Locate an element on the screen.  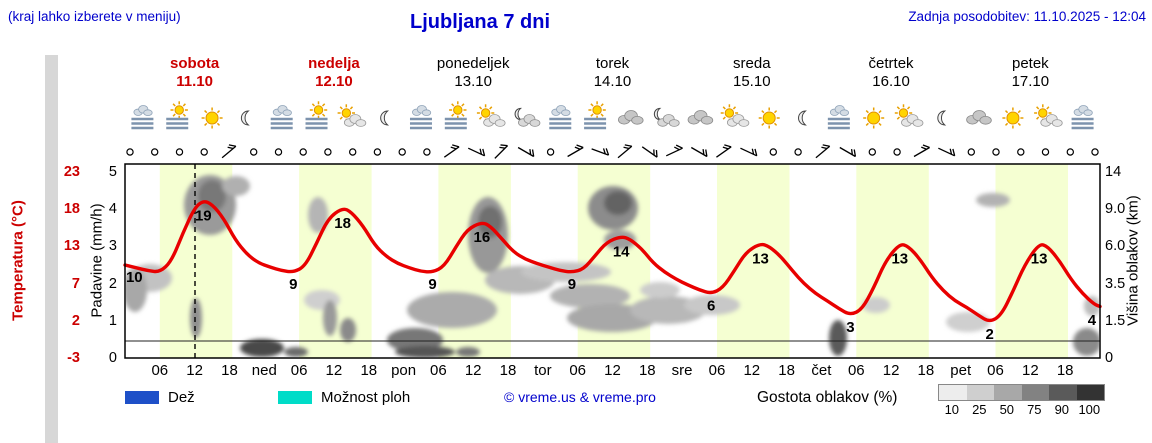
x-axis-label: tor is located at coordinates (543, 370).